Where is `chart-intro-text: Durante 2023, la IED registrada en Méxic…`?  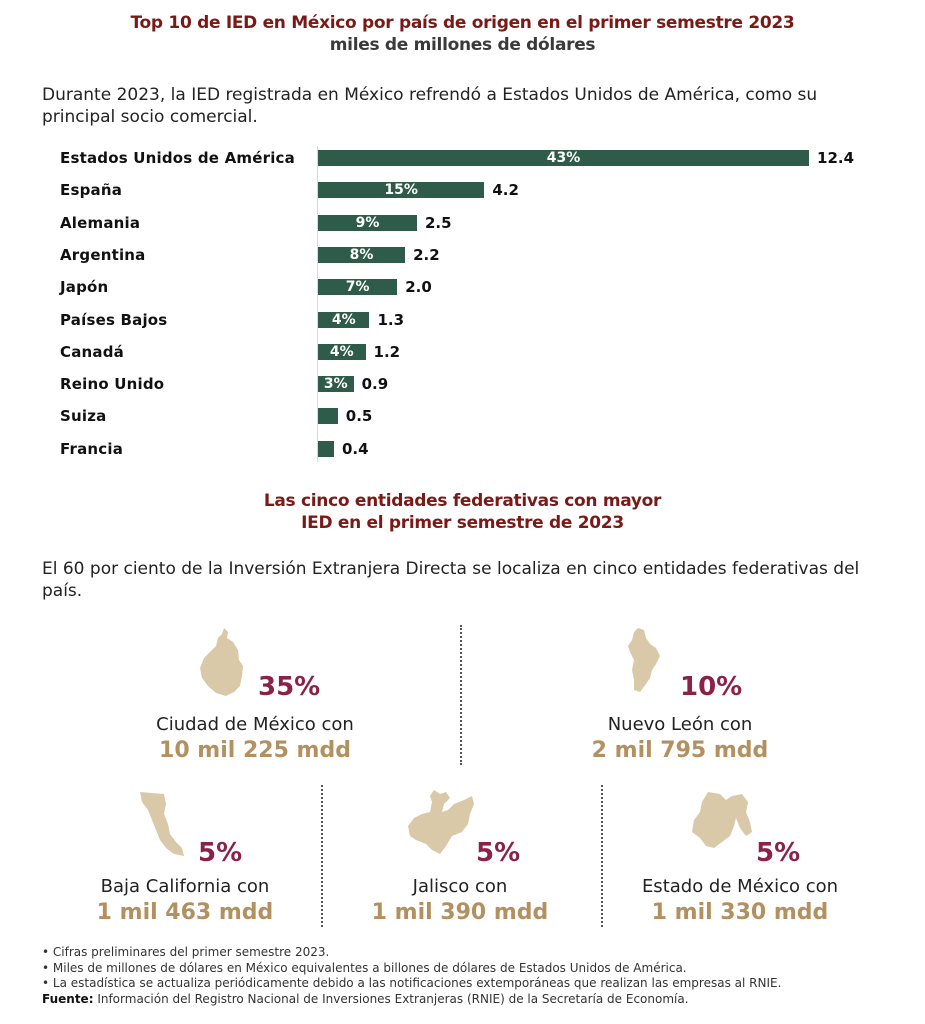 chart-intro-text: Durante 2023, la IED registrada en Méxic… is located at coordinates (430, 106).